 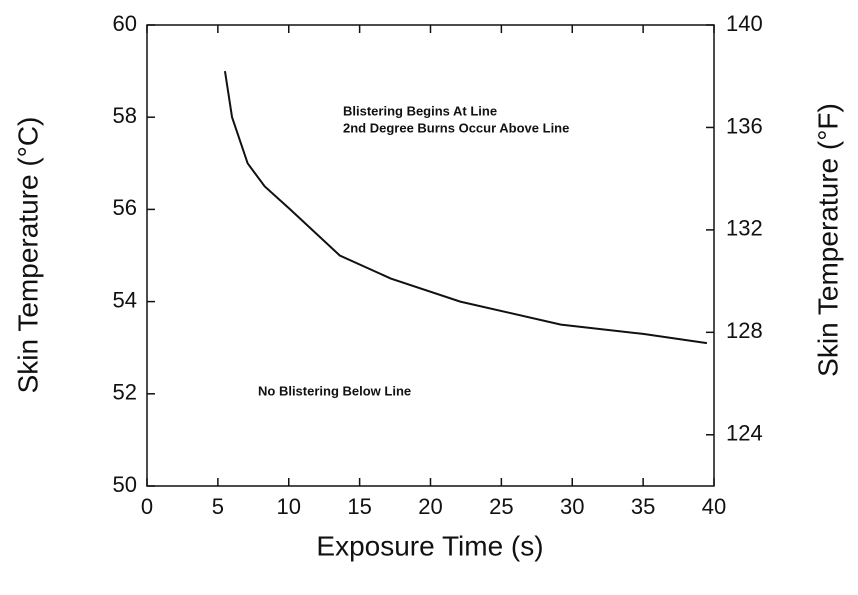 I want to click on x-tick-label: 20, so click(x=430, y=506).